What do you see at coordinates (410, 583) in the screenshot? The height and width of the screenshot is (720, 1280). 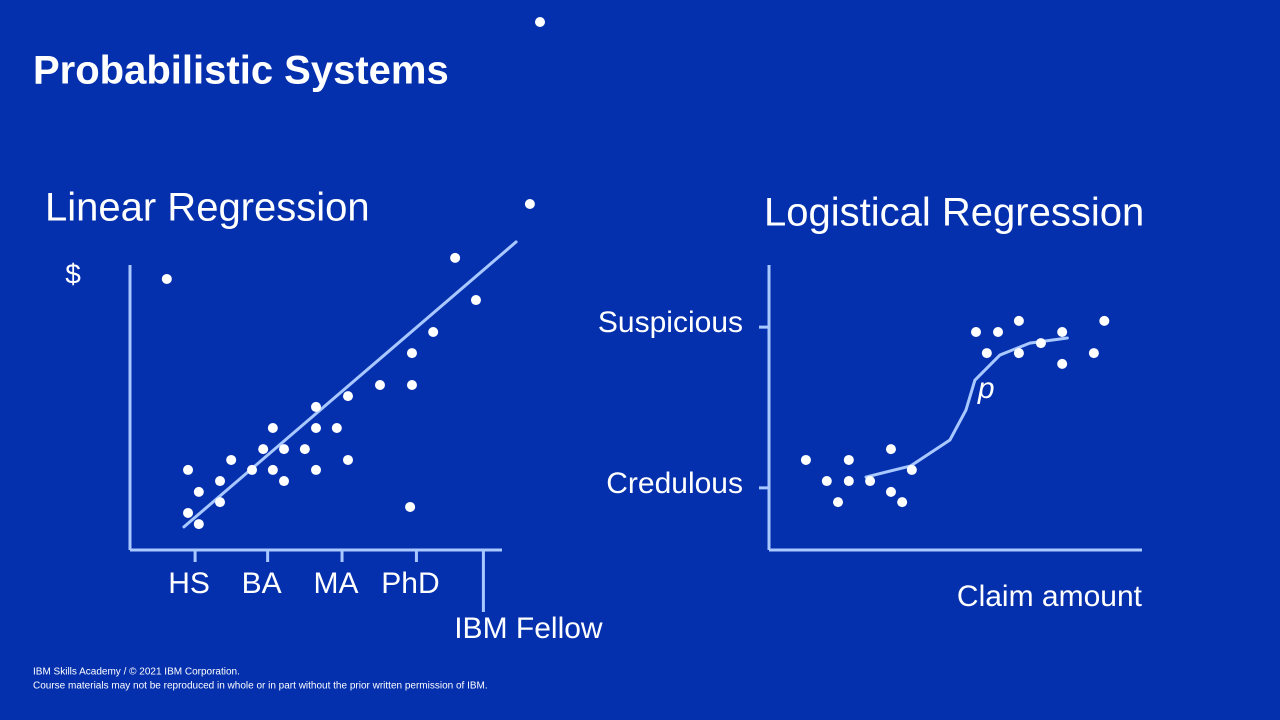 I see `x-tick-label: PhD` at bounding box center [410, 583].